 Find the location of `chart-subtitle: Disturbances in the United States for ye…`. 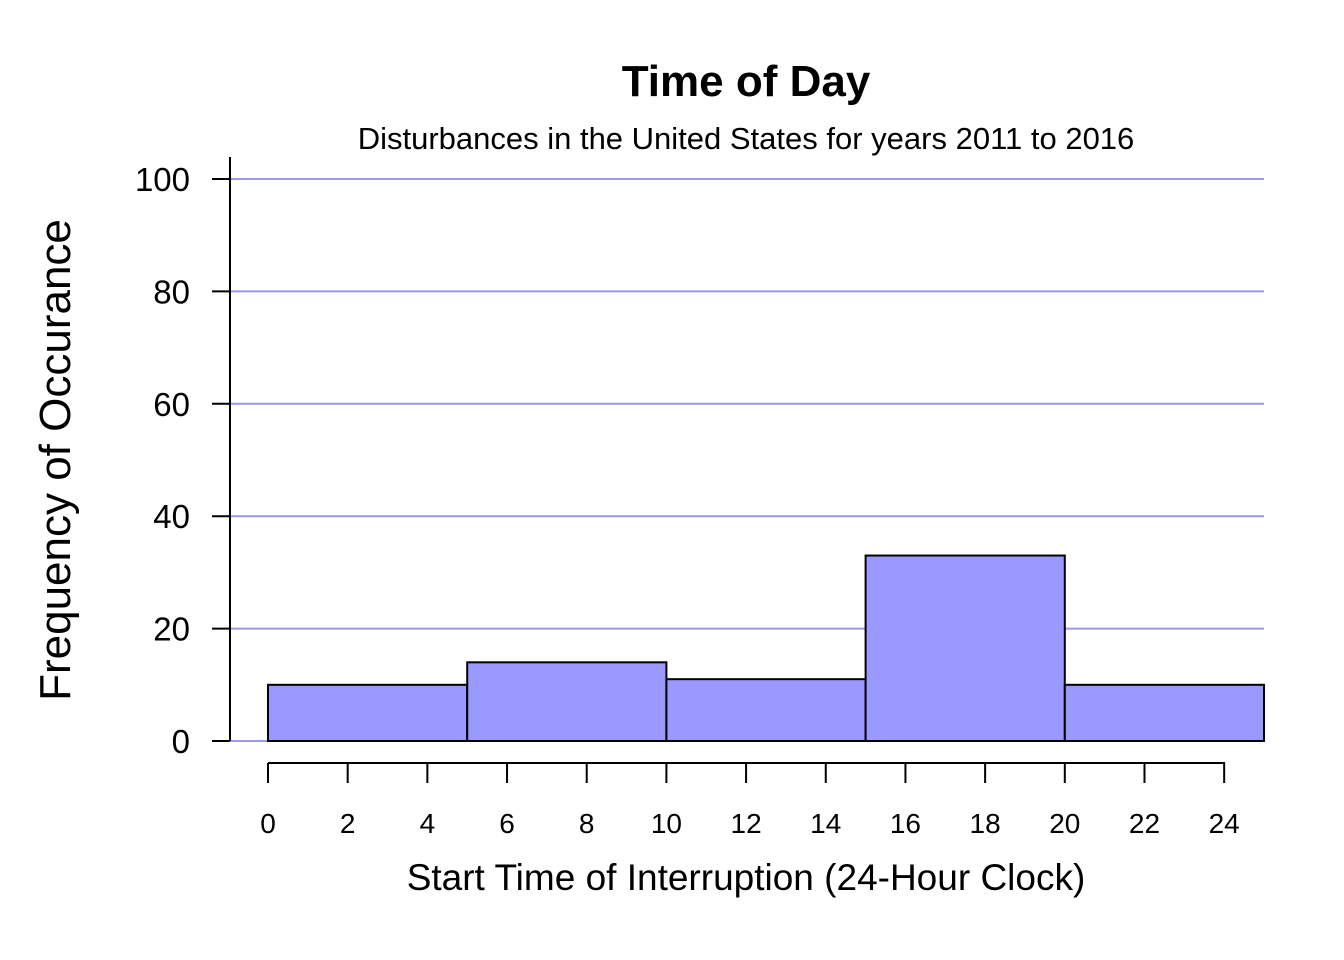

chart-subtitle: Disturbances in the United States for ye… is located at coordinates (746, 138).